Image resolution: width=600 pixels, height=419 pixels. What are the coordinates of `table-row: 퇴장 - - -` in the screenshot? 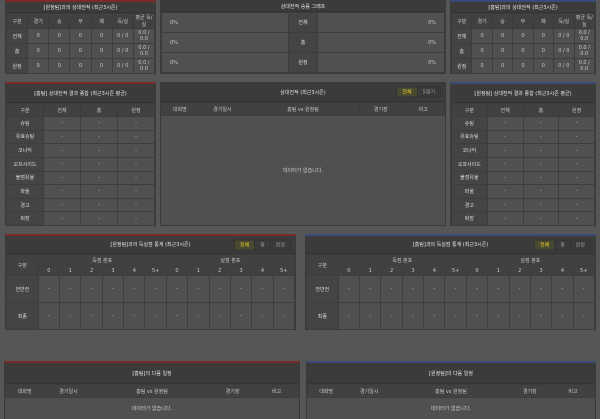 It's located at (523, 218).